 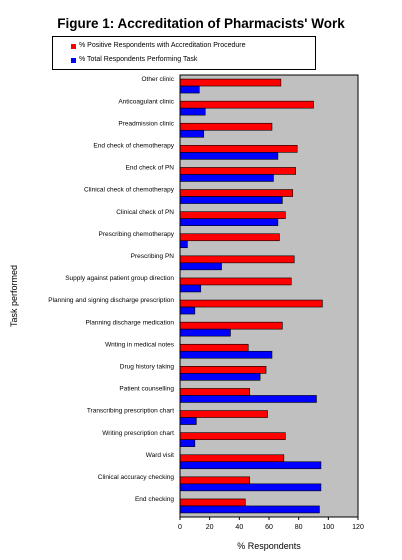 What do you see at coordinates (140, 344) in the screenshot?
I see `category-label-12: Writing in medical notes` at bounding box center [140, 344].